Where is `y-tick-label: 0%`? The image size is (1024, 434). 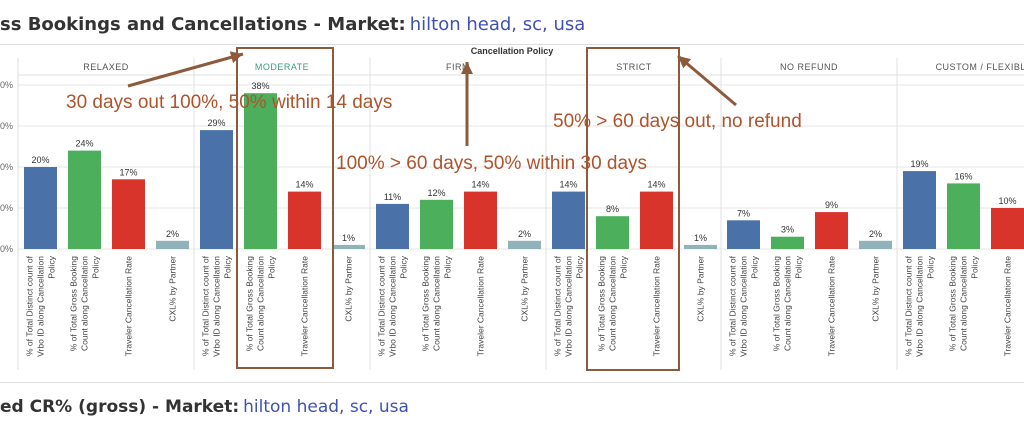 y-tick-label: 0% is located at coordinates (6, 249).